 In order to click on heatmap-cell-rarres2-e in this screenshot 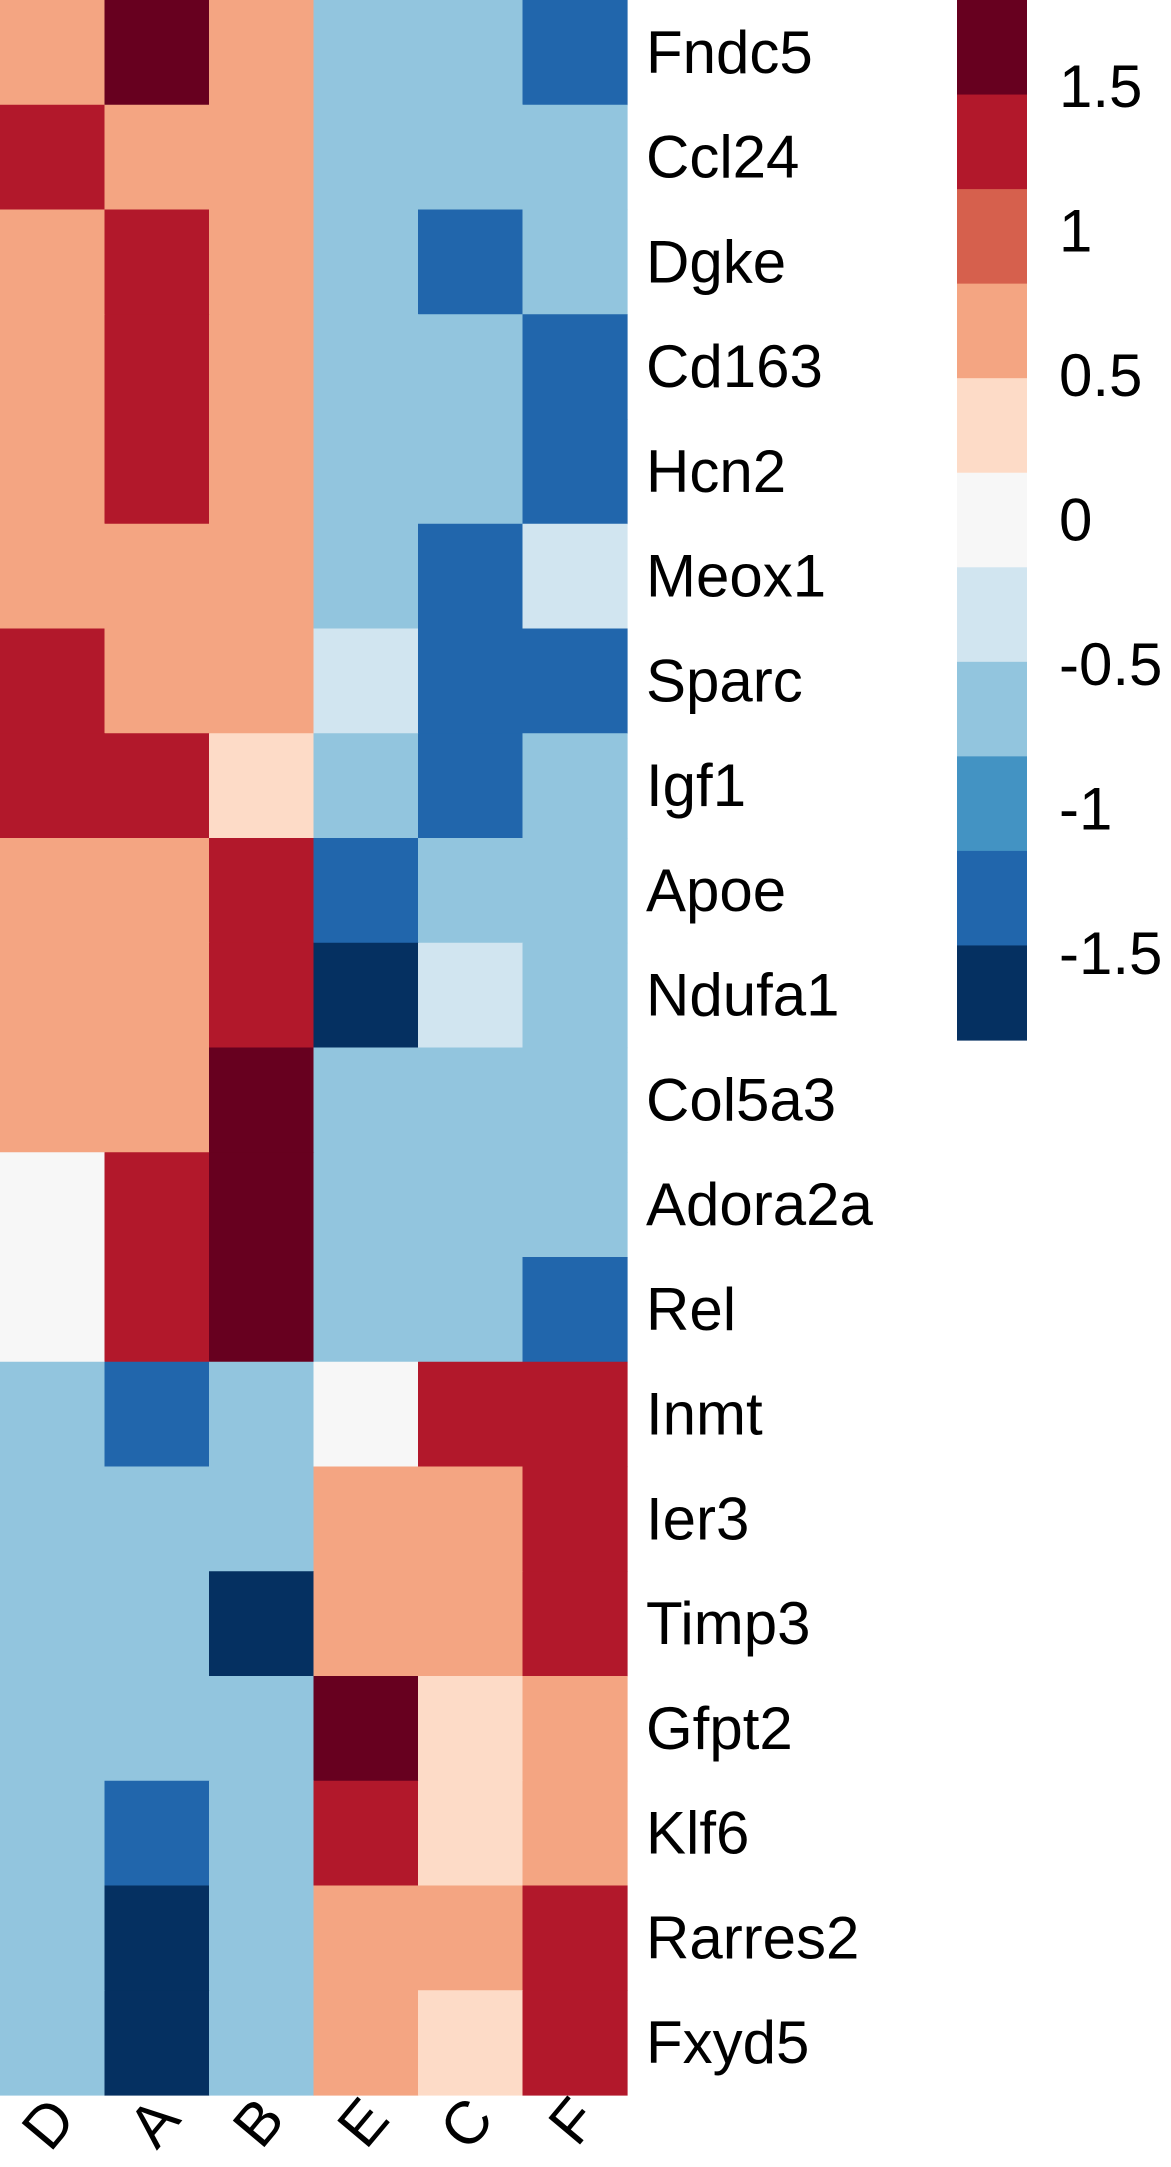, I will do `click(366, 1938)`.